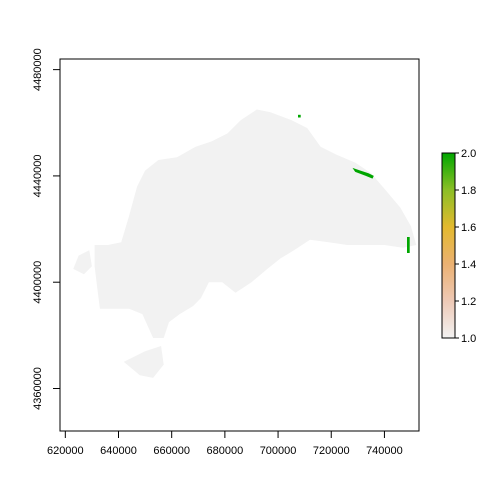 The image size is (504, 504). I want to click on legend-tick-label: 2.0, so click(468, 154).